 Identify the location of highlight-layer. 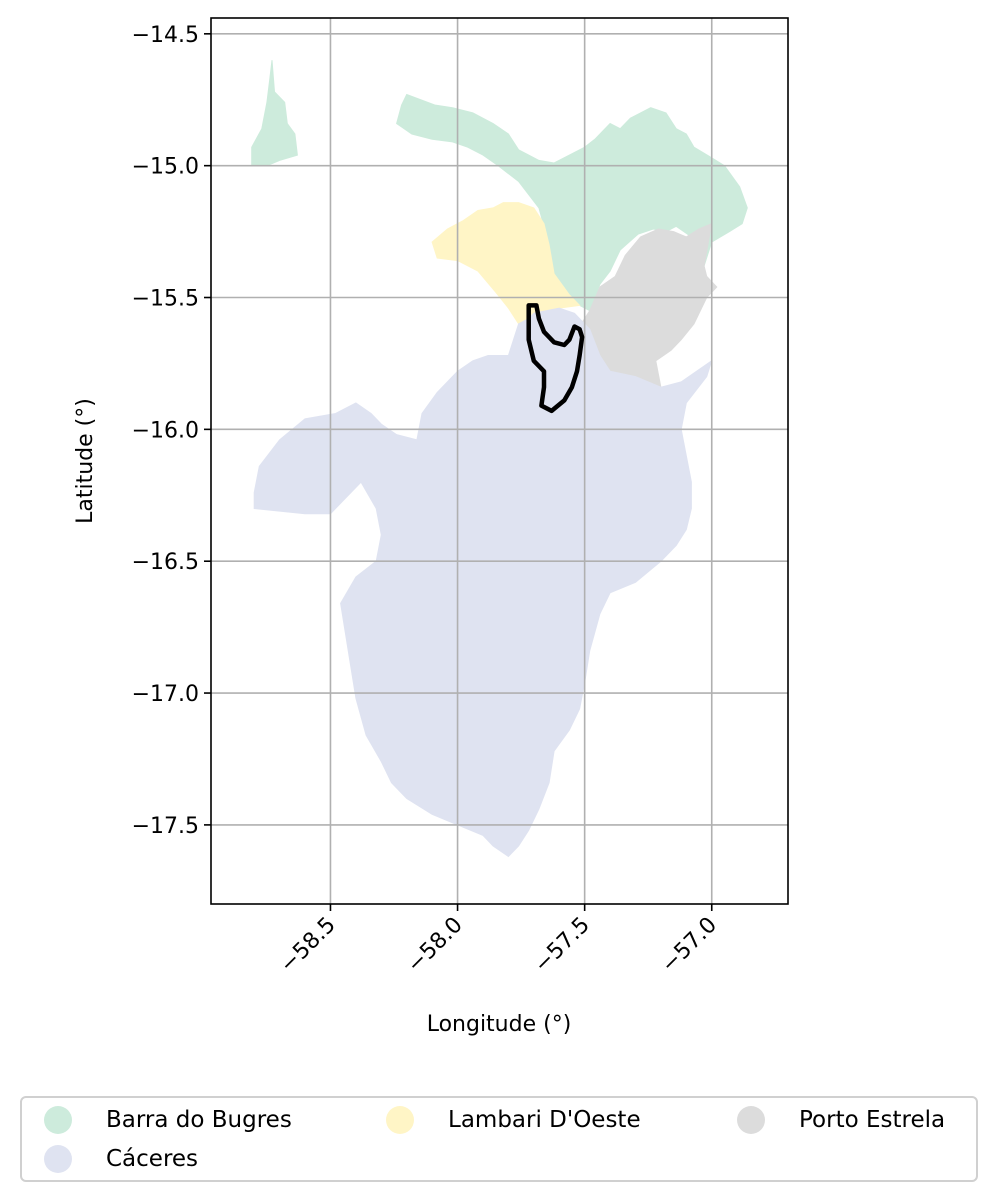
(555, 358).